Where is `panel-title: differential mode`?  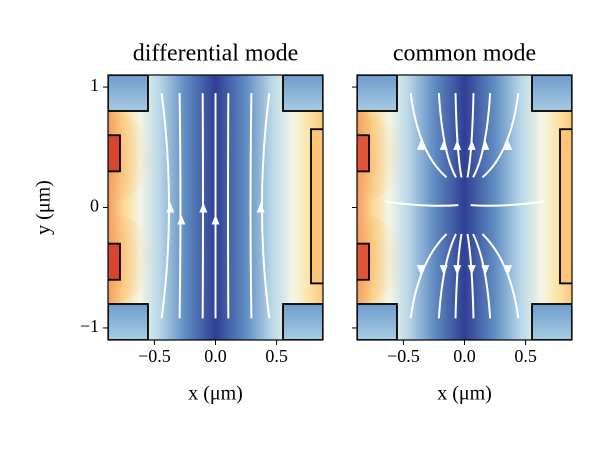 panel-title: differential mode is located at coordinates (216, 54).